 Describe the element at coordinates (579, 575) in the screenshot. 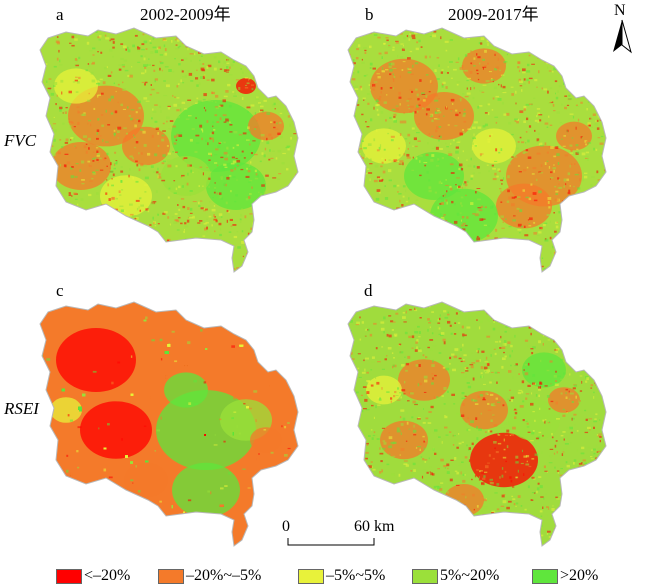

I see `legend-label-5: >20%` at that location.